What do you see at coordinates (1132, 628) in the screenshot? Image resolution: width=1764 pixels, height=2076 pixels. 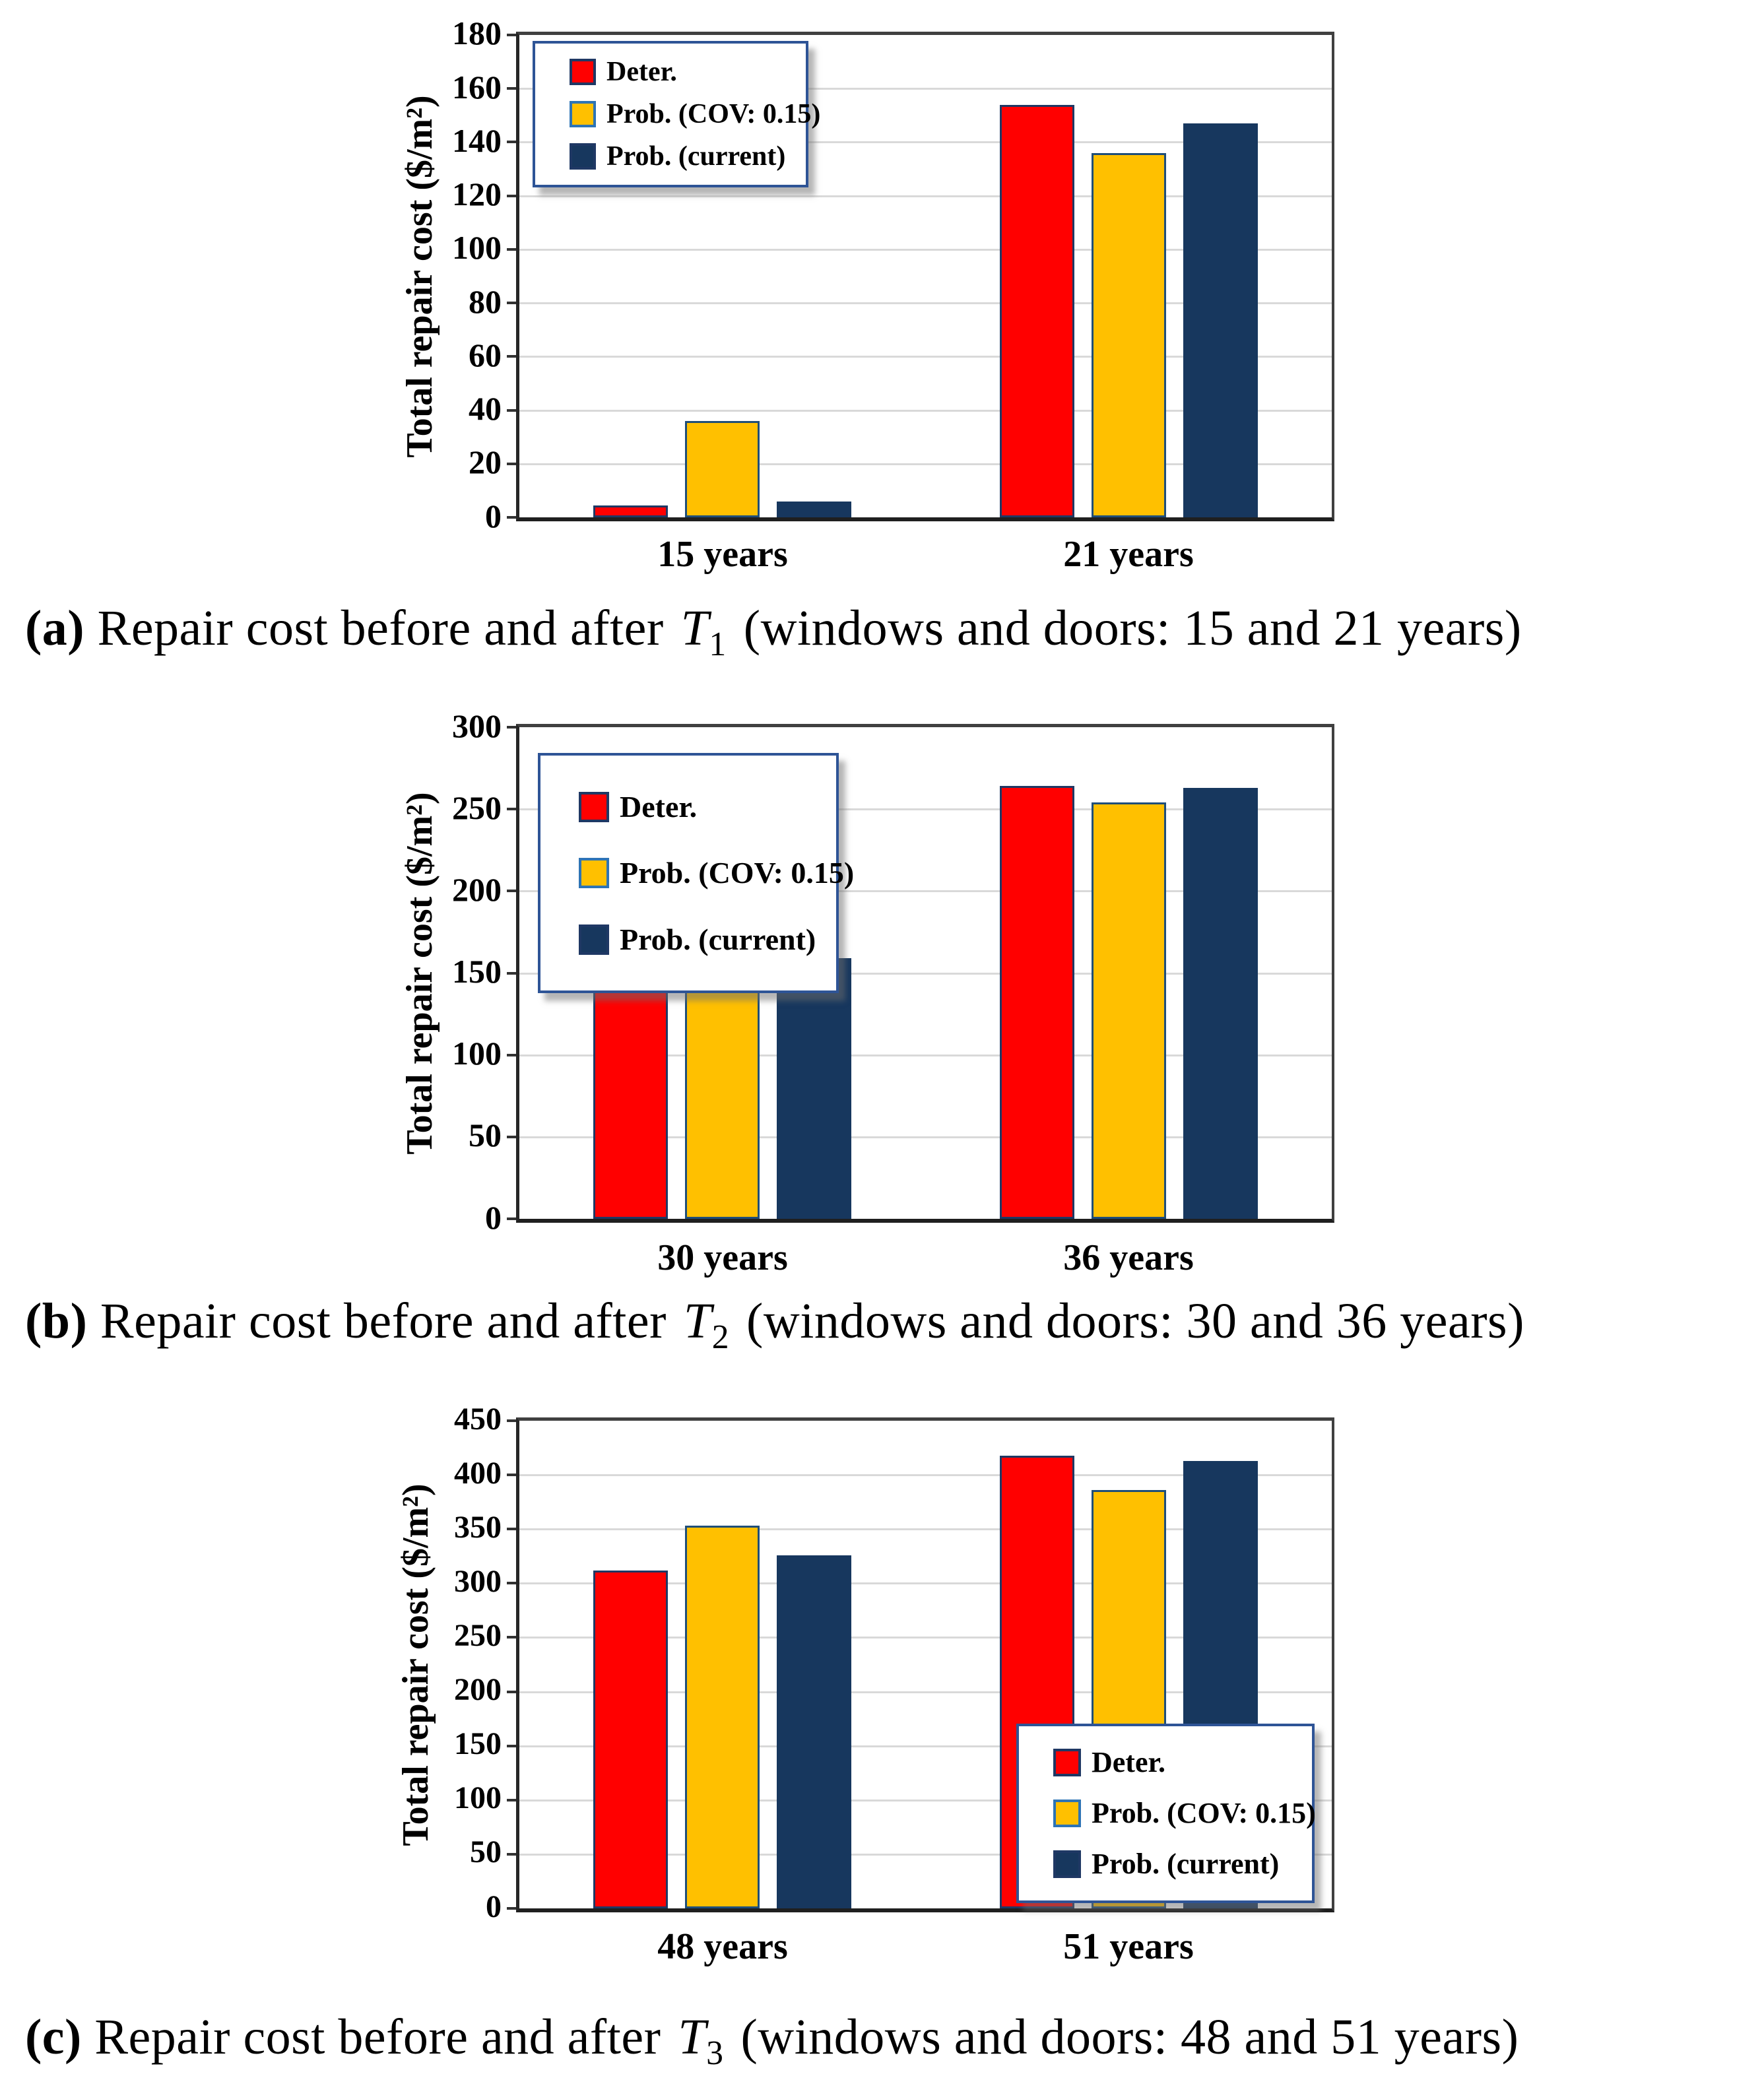 I see `caption-rest: (windows and doors: 15 and 21 years)` at bounding box center [1132, 628].